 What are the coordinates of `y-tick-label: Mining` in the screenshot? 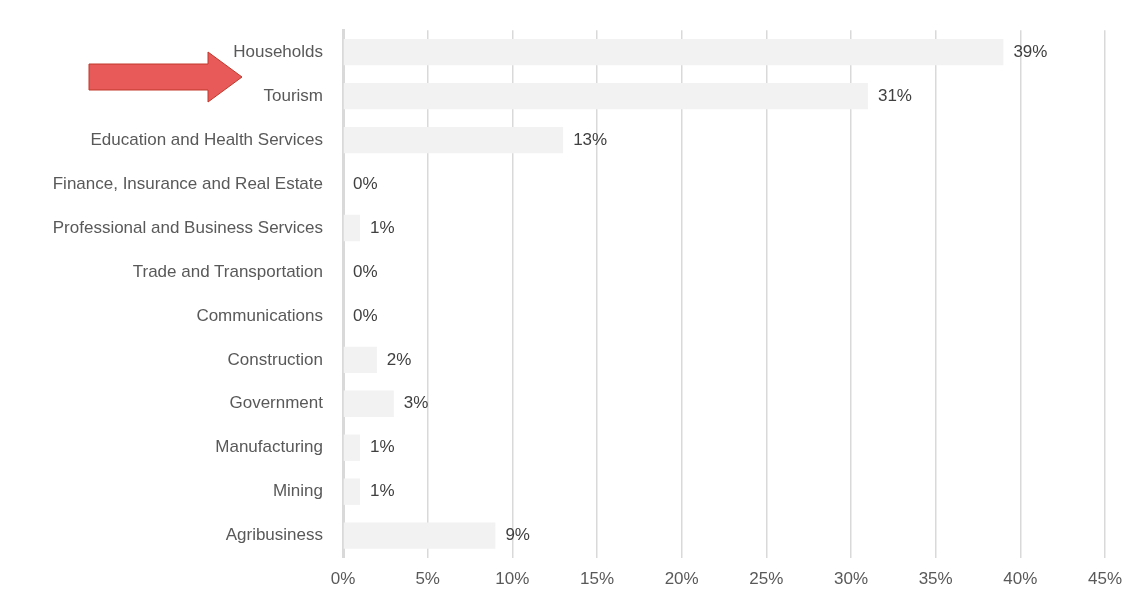 It's located at (297, 491).